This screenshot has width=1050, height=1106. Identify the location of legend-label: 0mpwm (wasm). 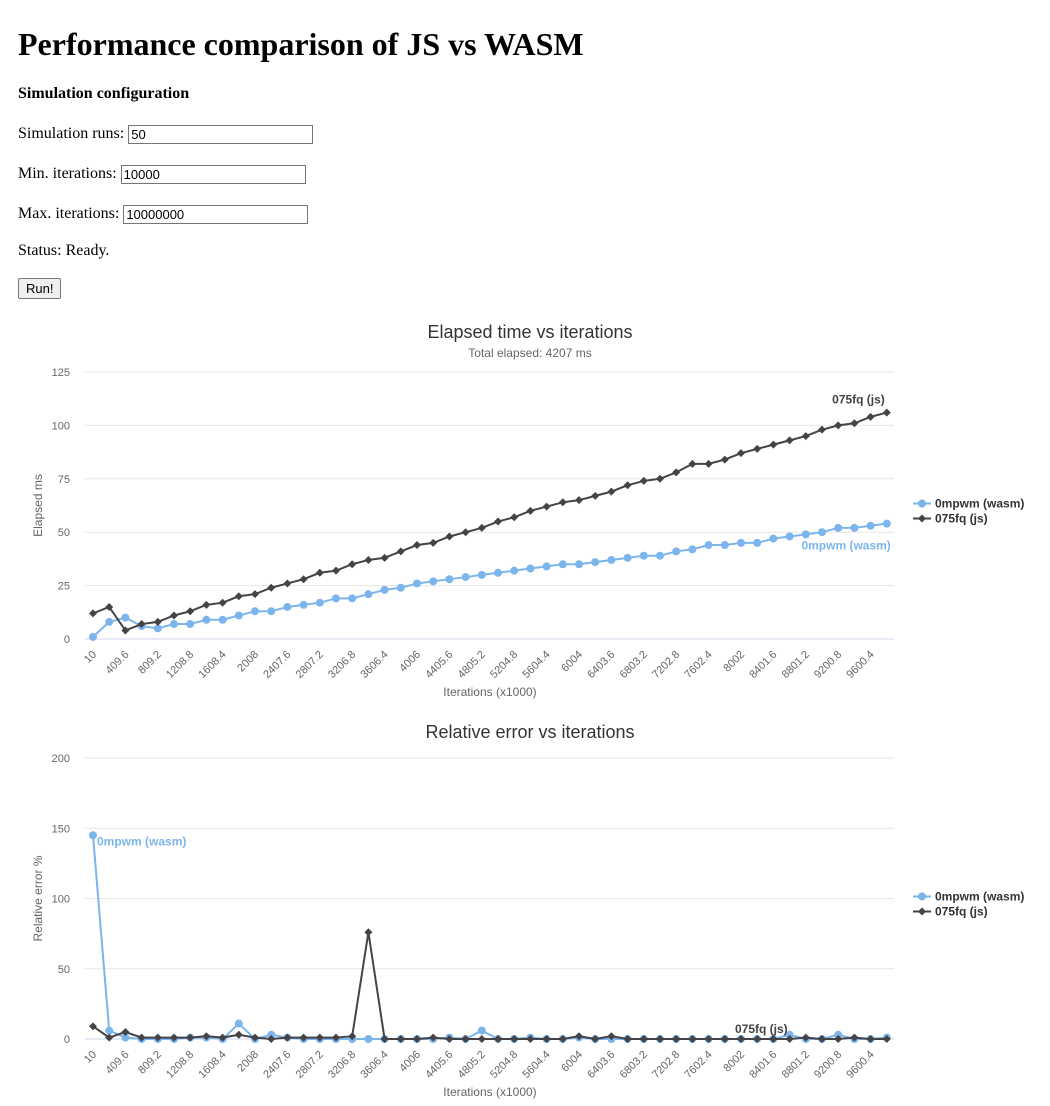
(979, 504).